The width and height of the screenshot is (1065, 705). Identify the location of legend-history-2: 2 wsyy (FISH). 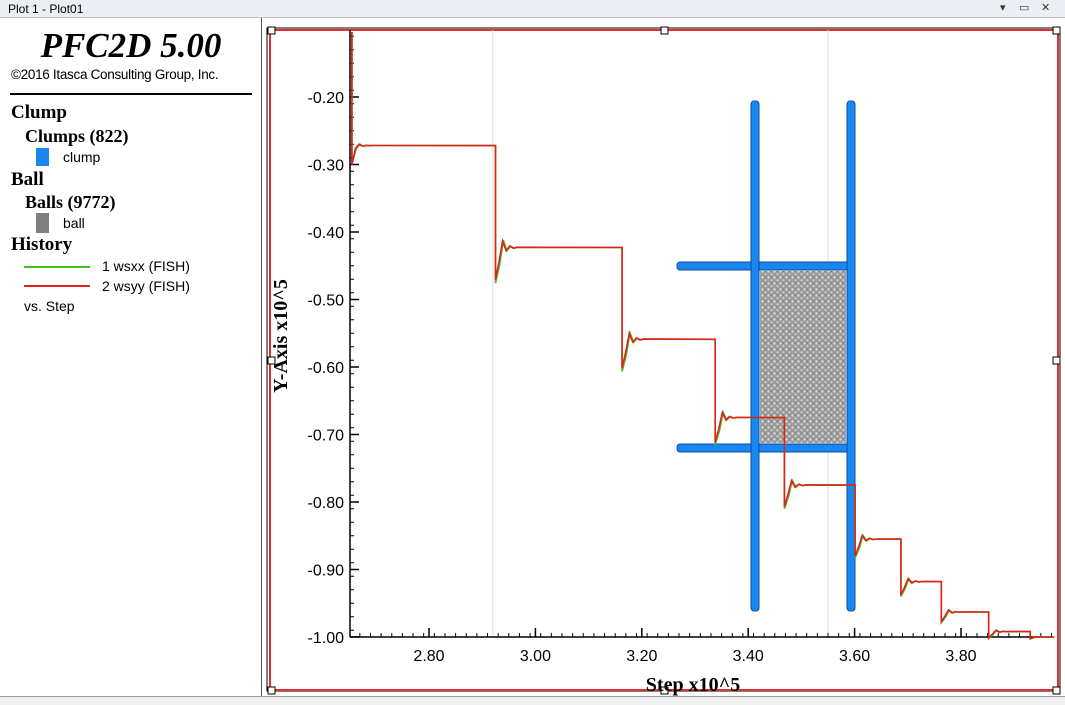
(146, 286).